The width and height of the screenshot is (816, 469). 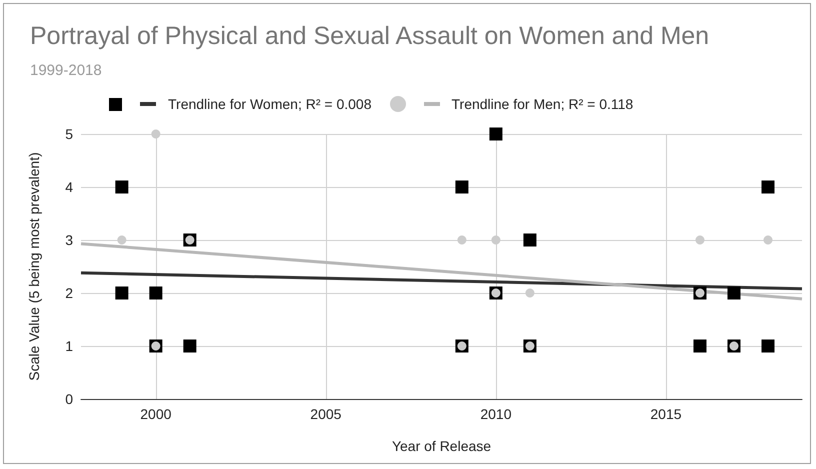 I want to click on y-tick-label: 2, so click(x=69, y=293).